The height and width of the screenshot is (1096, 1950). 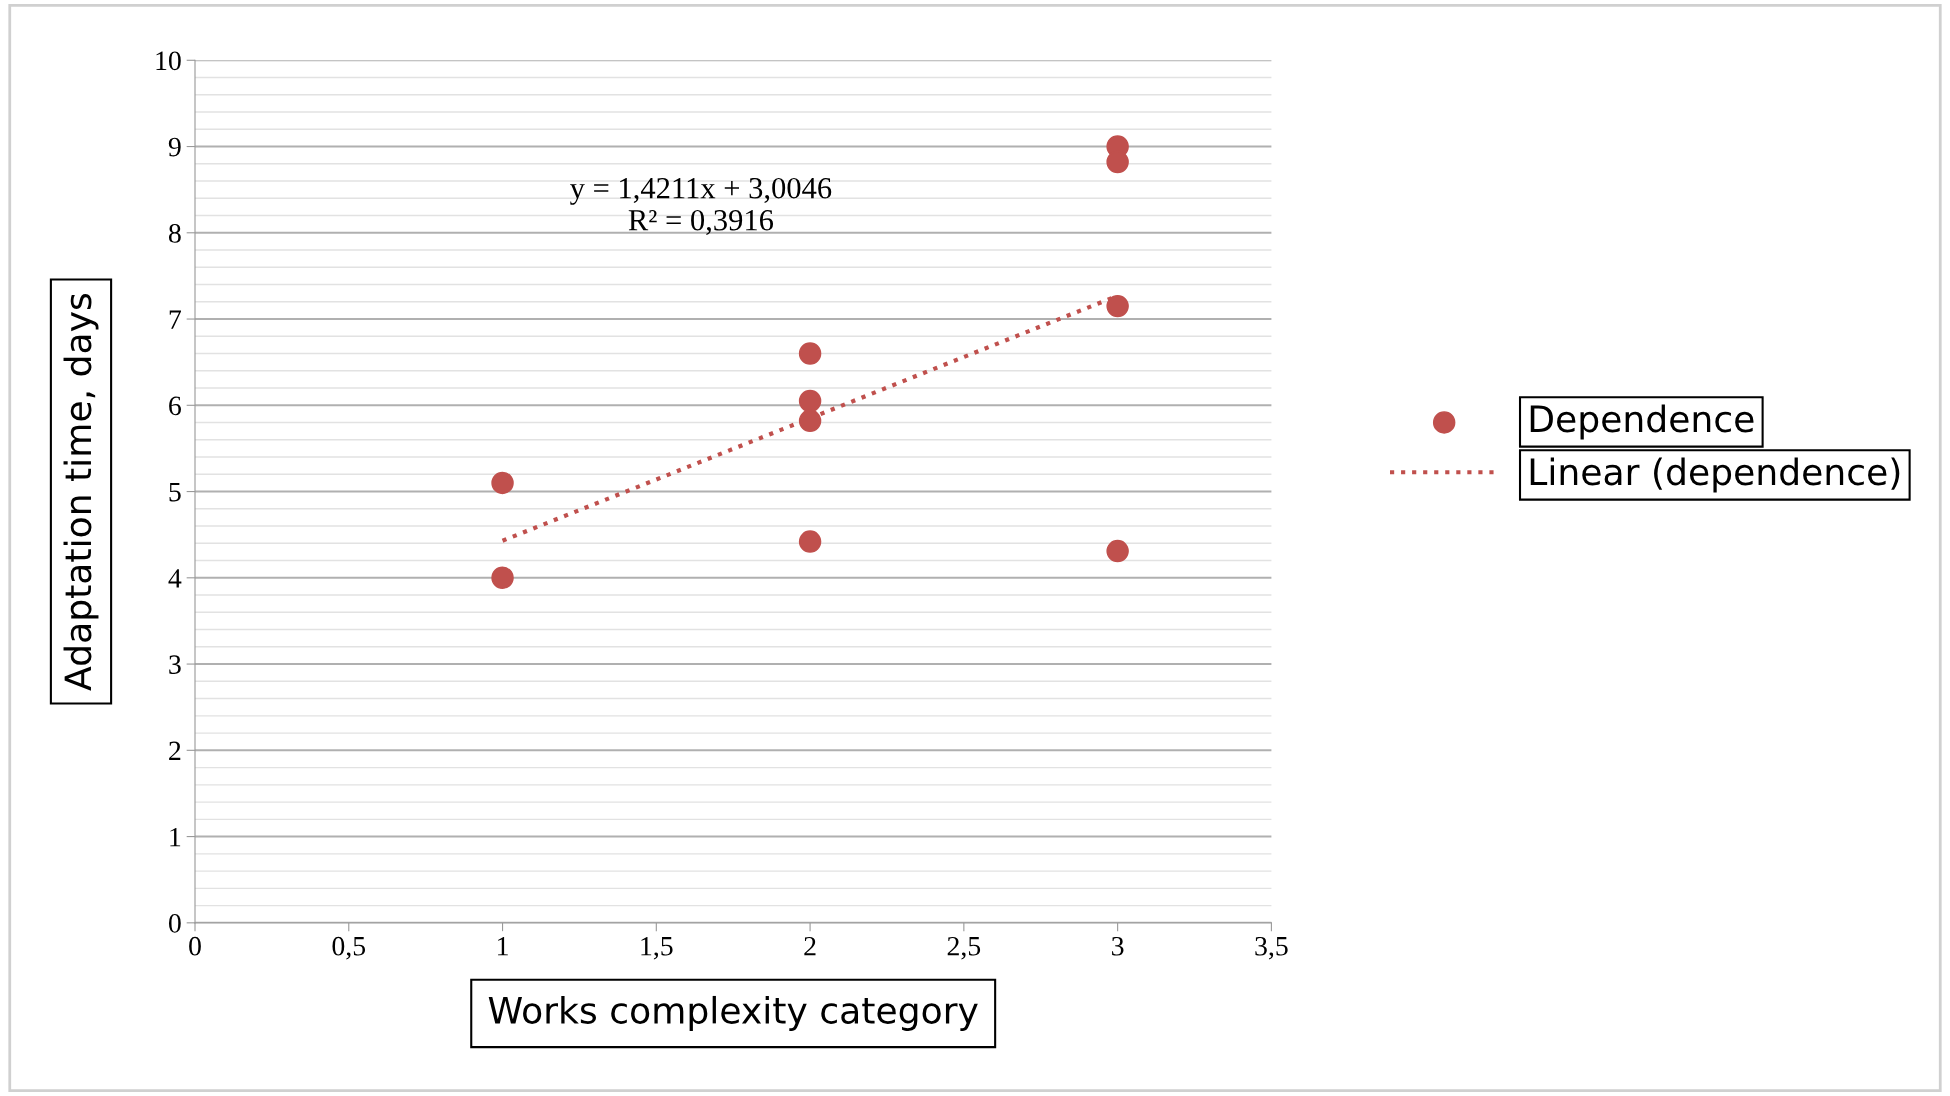 What do you see at coordinates (174, 233) in the screenshot?
I see `y-tick-label: 8` at bounding box center [174, 233].